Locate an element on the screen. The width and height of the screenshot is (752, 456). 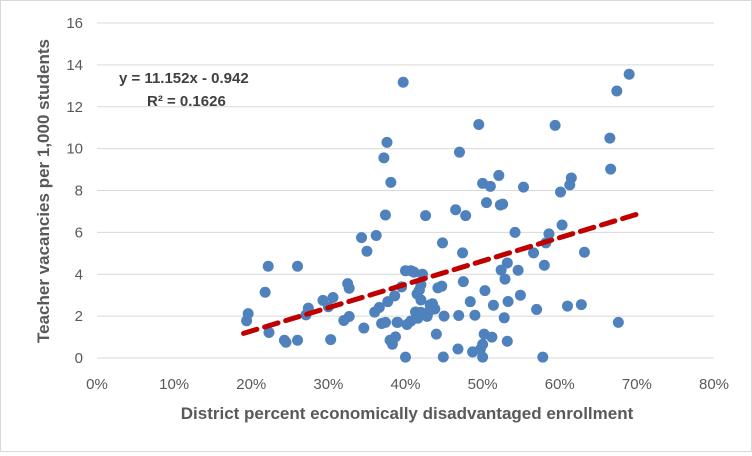
trendline-layer is located at coordinates (440, 273).